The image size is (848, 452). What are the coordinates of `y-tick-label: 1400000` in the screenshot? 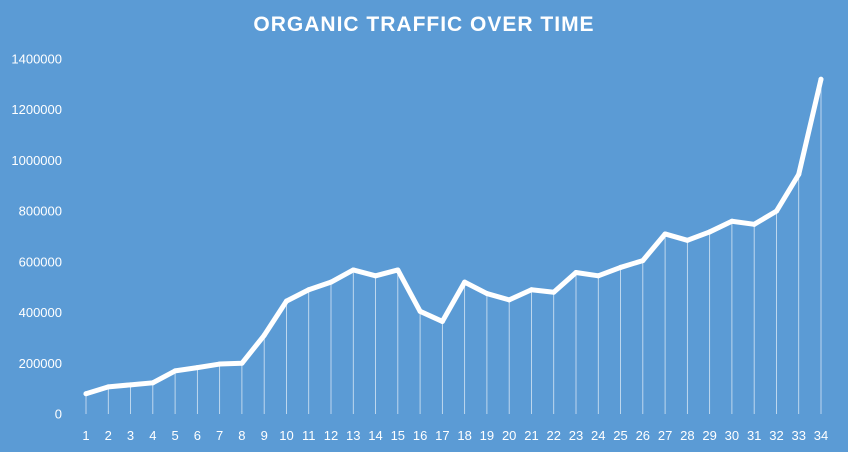 It's located at (36, 59).